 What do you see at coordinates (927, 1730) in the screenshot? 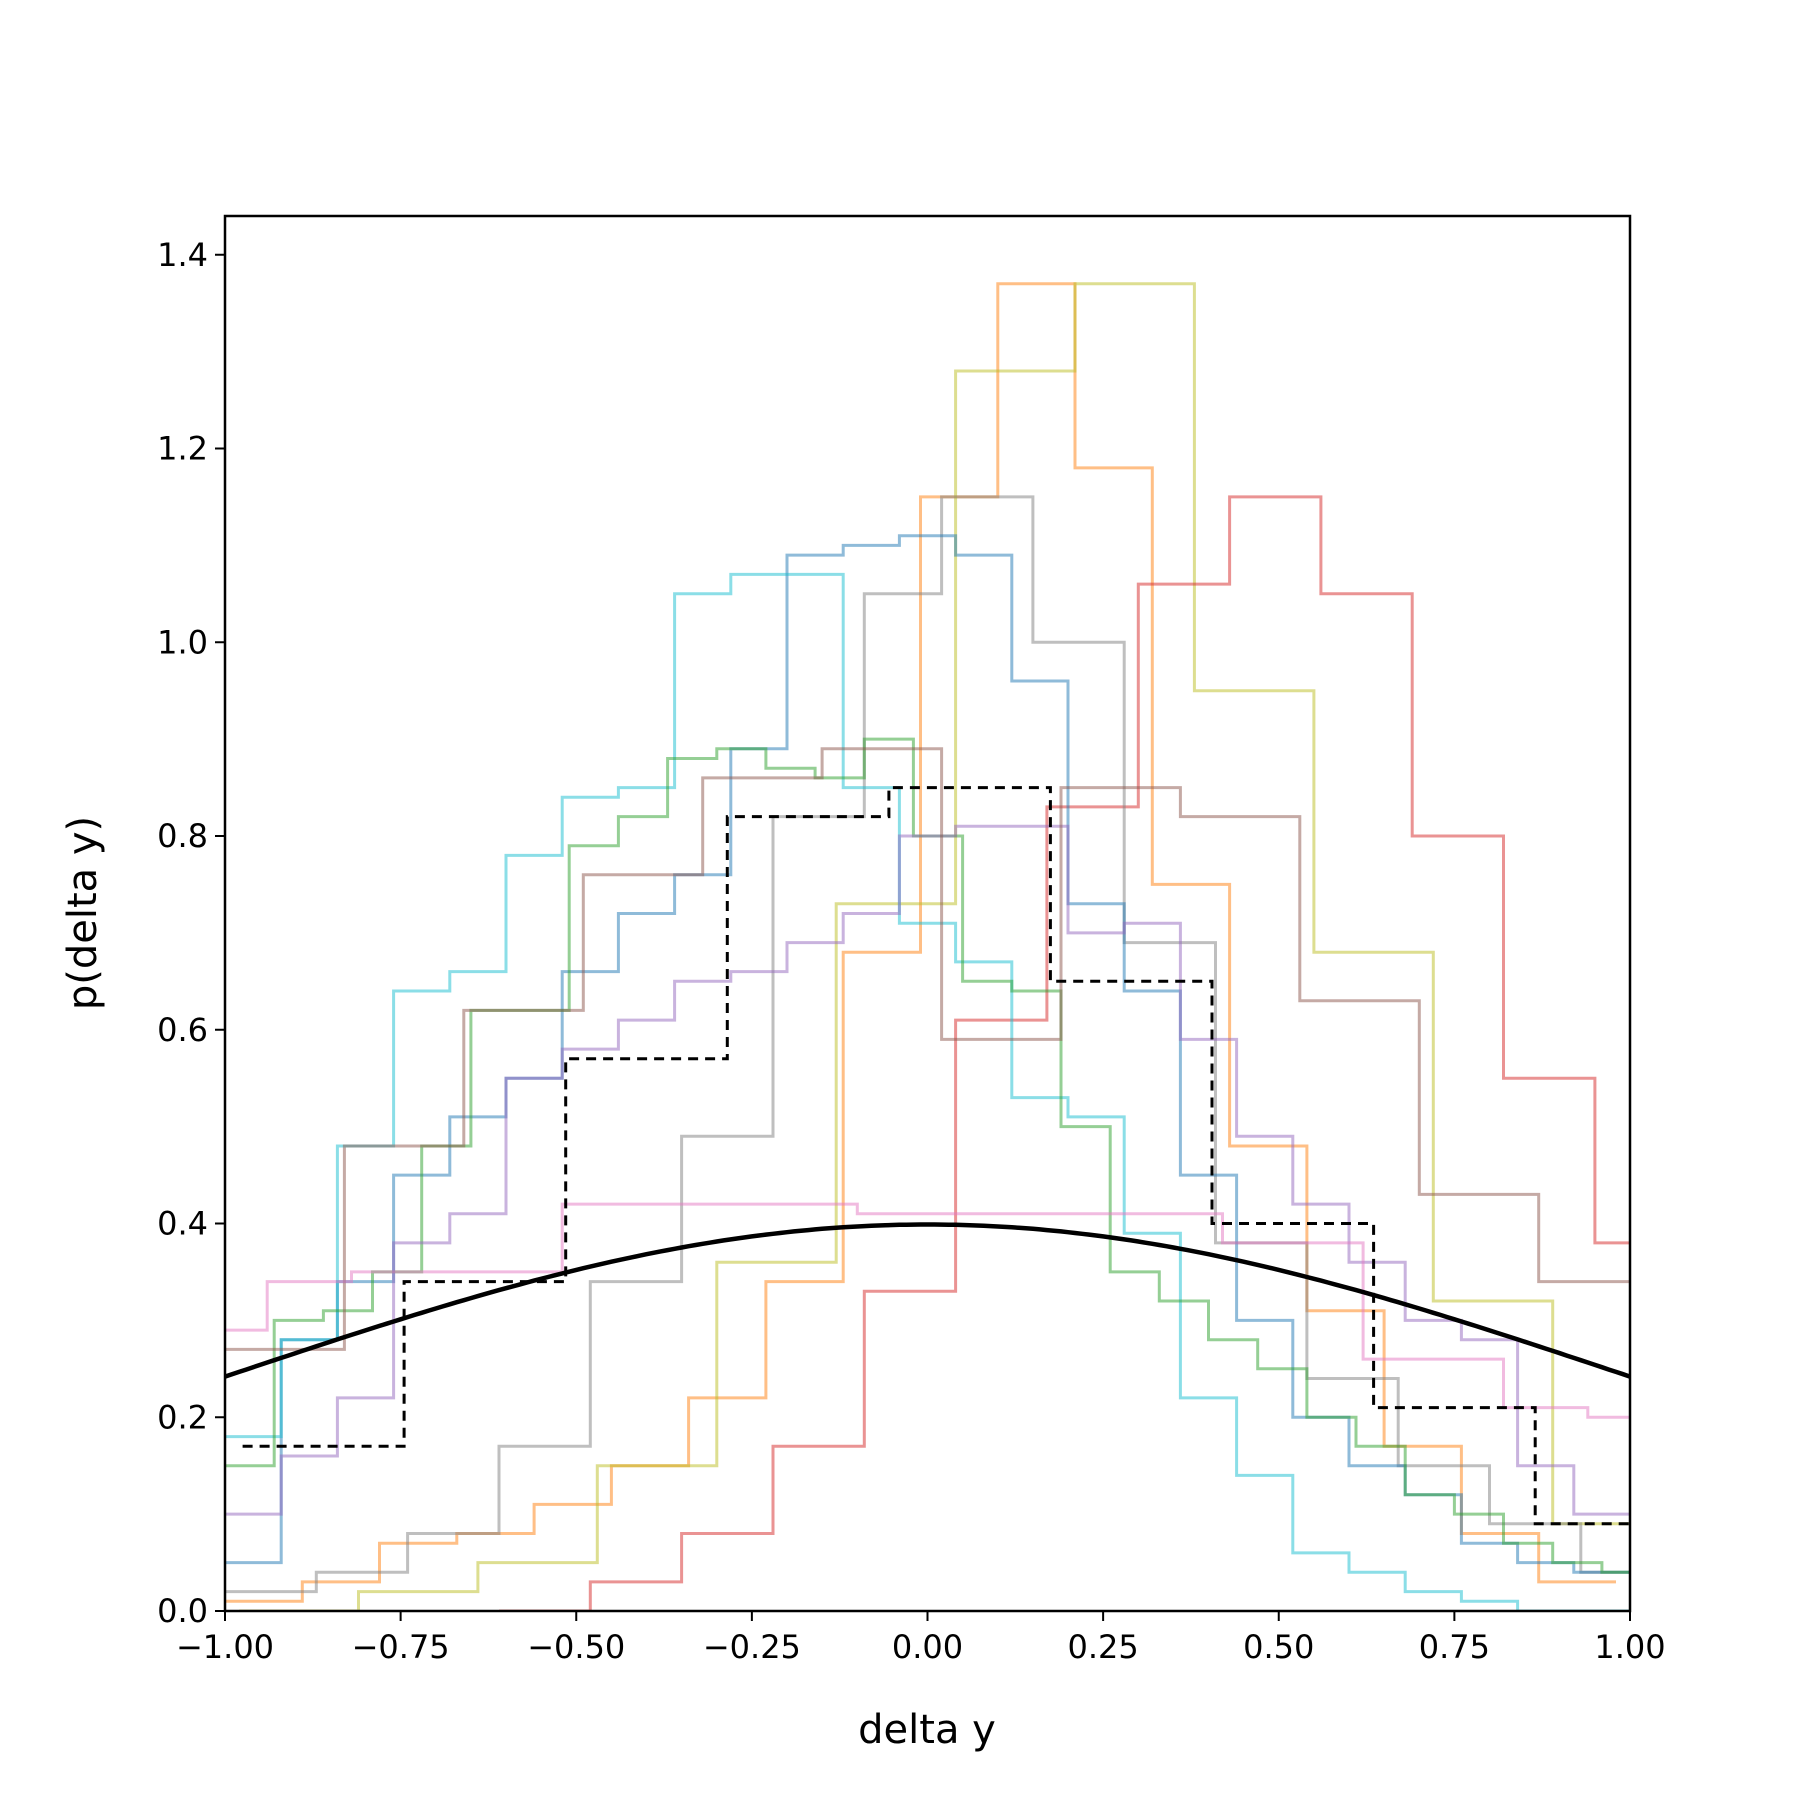
I see `x-axis-label: delta y` at bounding box center [927, 1730].